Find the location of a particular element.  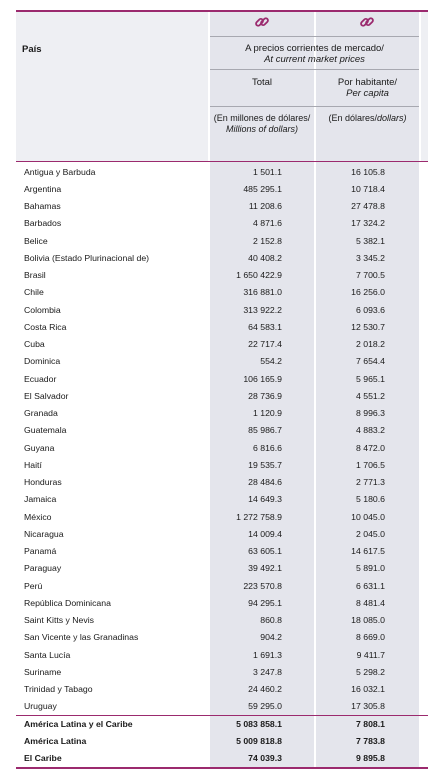

gdp-total-value: 11 208.6 is located at coordinates (265, 206).